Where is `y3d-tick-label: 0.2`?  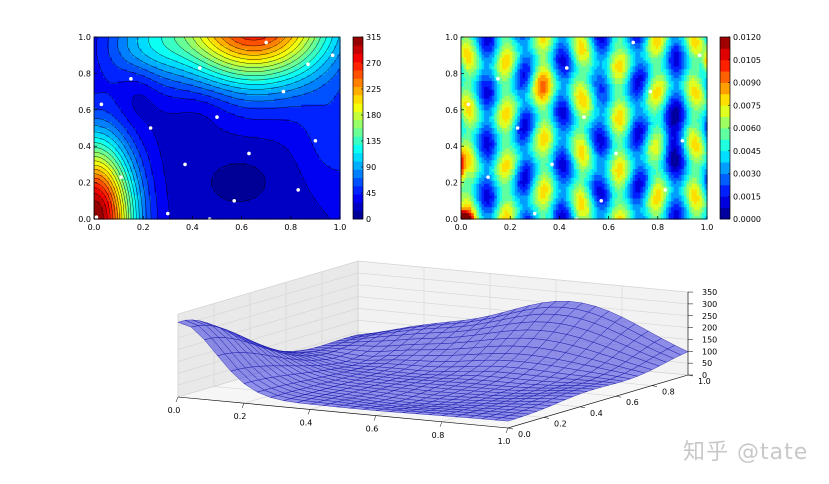
y3d-tick-label: 0.2 is located at coordinates (560, 423).